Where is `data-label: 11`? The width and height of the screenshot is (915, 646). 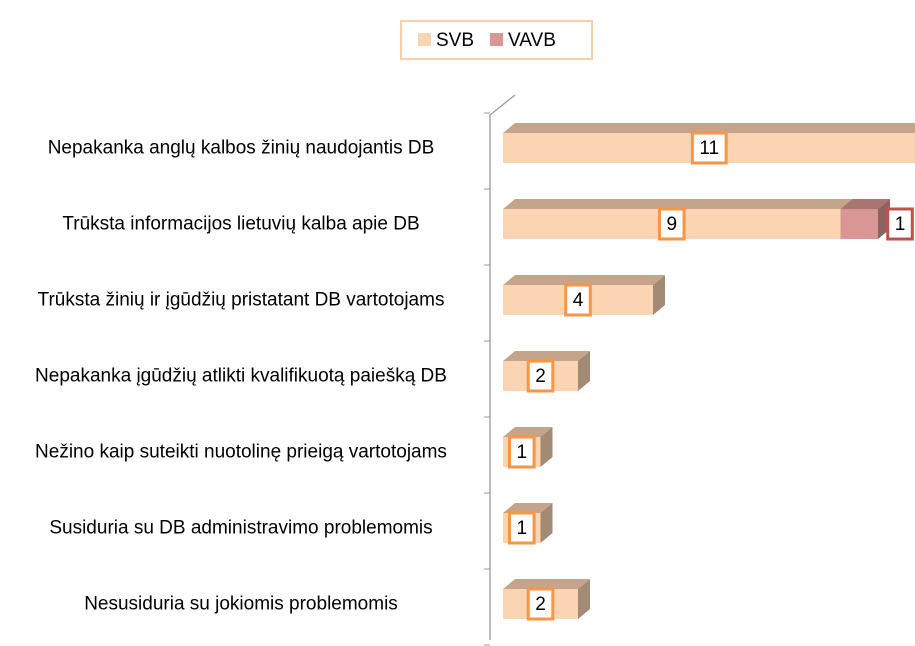
data-label: 11 is located at coordinates (709, 148).